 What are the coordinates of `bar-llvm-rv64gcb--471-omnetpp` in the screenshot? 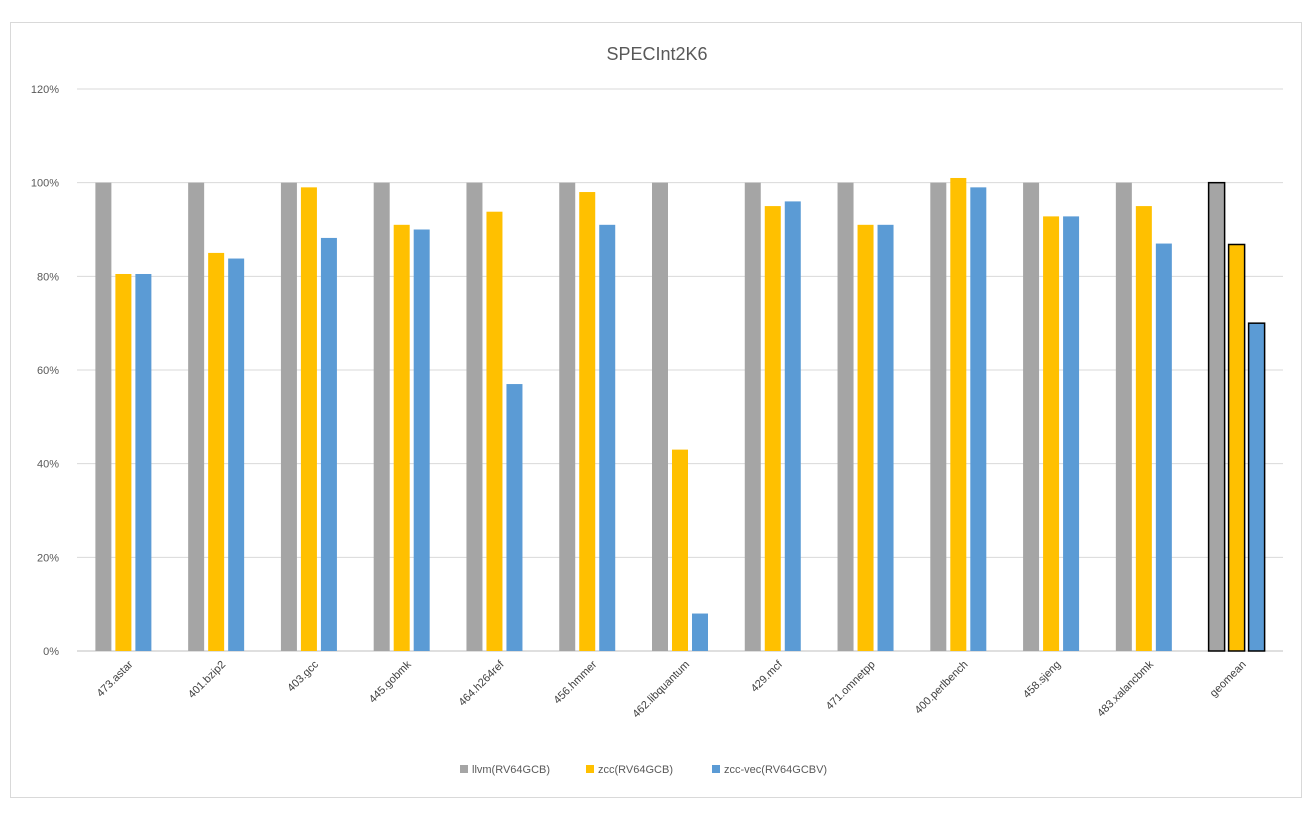 It's located at (845, 416).